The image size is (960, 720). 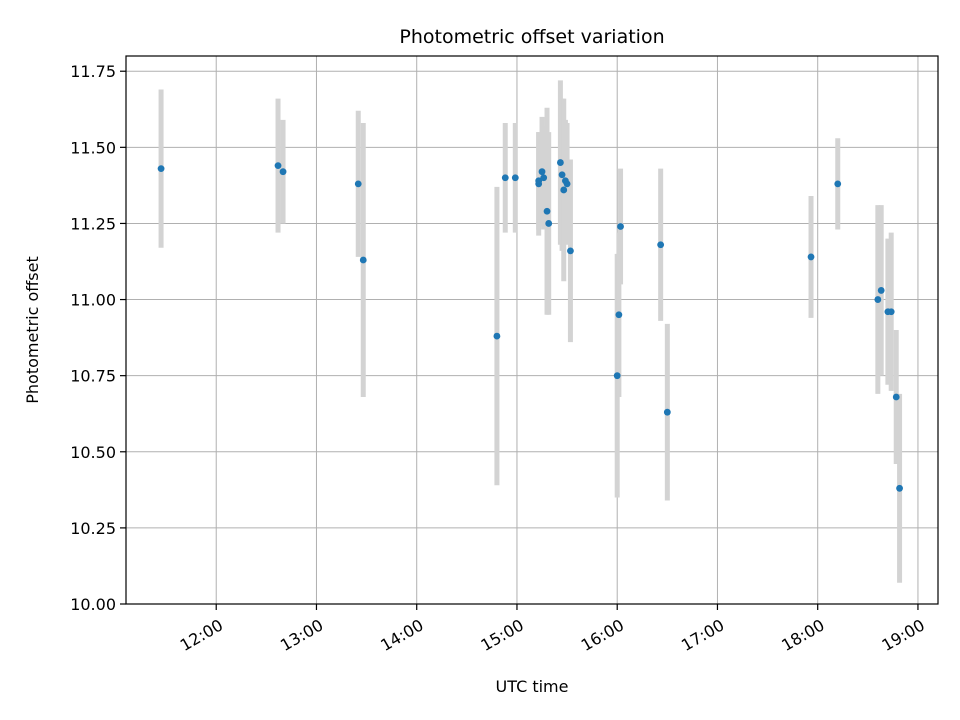 I want to click on y-tick-label: 11.75, so click(x=93, y=71).